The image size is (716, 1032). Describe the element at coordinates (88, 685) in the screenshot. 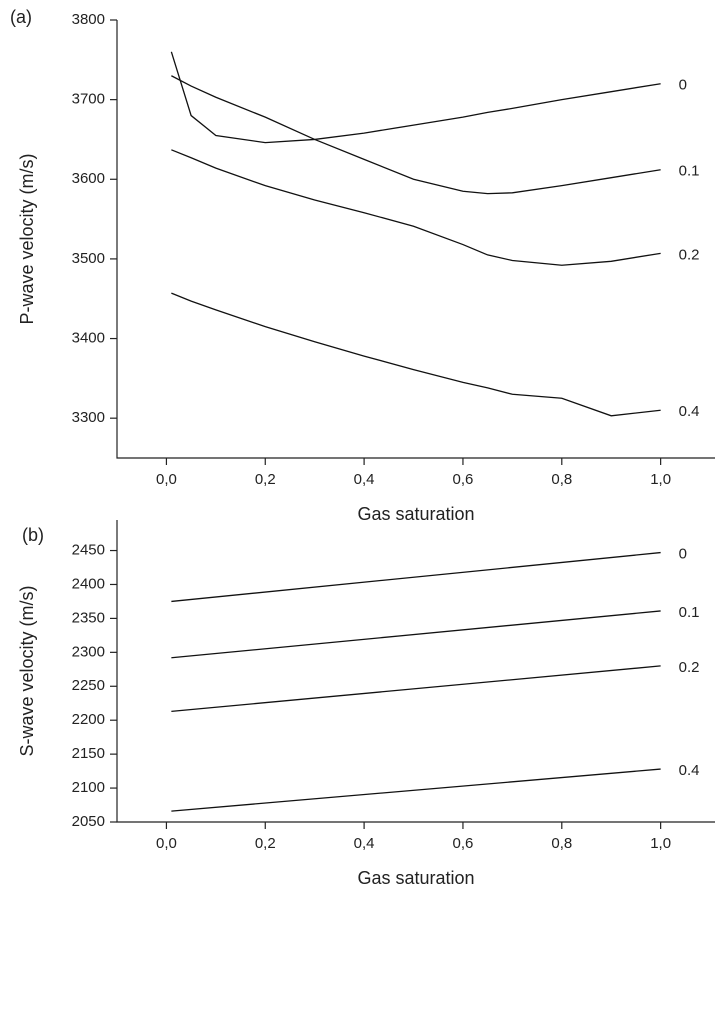

I see `y-tick-label: 2250` at that location.